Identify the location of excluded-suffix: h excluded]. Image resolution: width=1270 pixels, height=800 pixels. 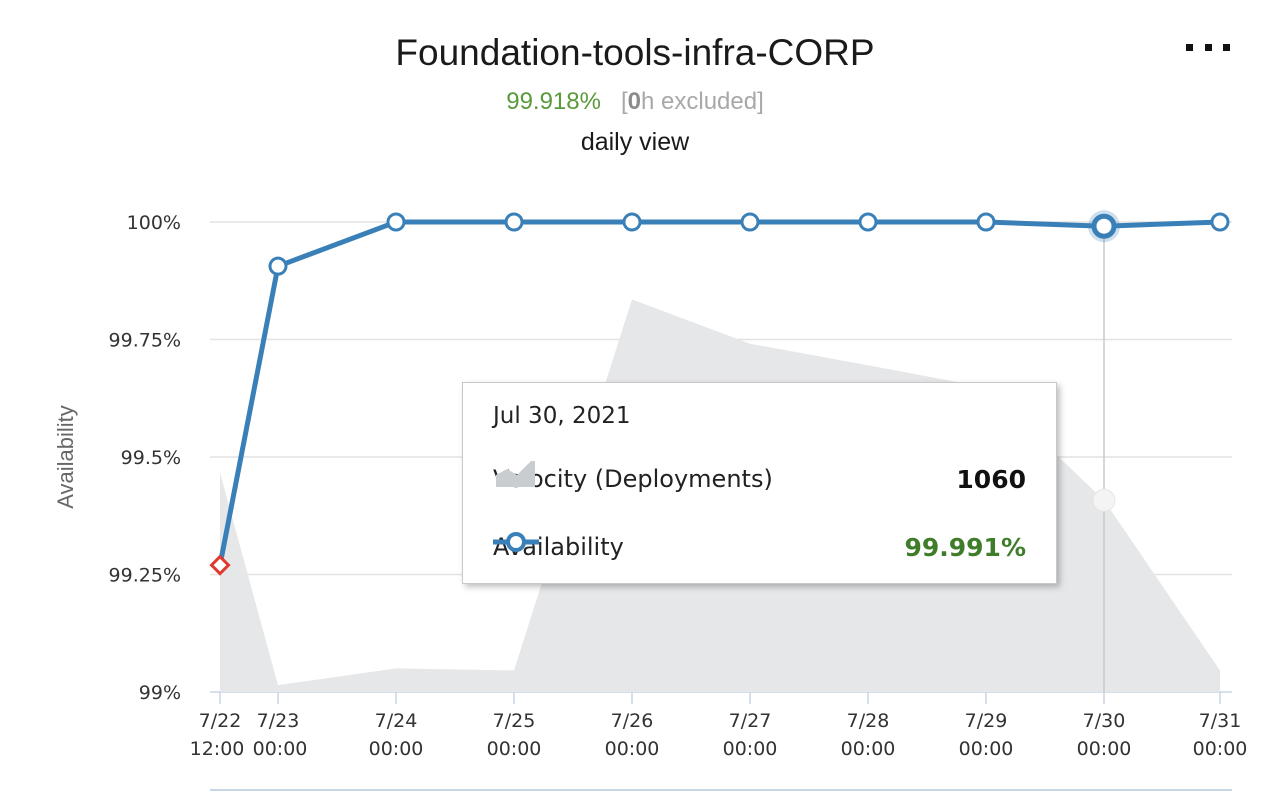
(702, 101).